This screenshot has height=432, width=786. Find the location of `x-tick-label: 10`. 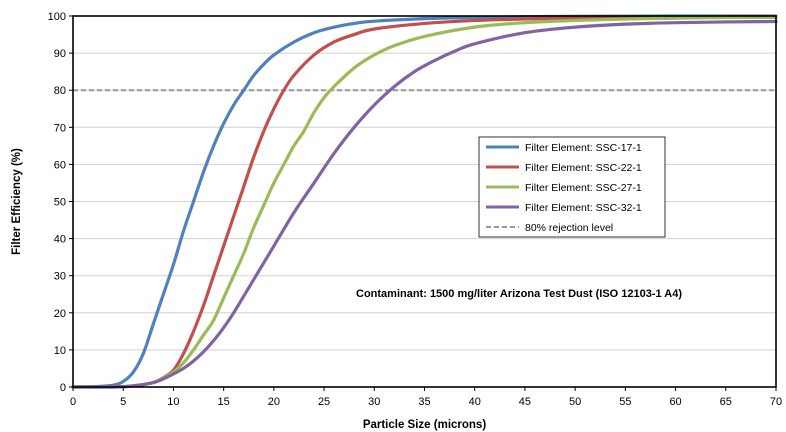

x-tick-label: 10 is located at coordinates (173, 402).